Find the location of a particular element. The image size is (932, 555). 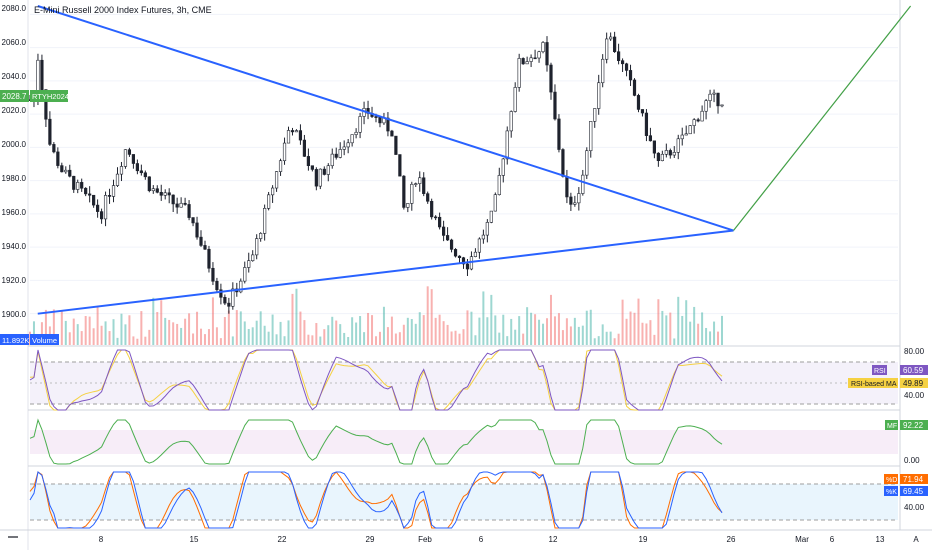

stoch-axis-label: 40.00 is located at coordinates (914, 507).